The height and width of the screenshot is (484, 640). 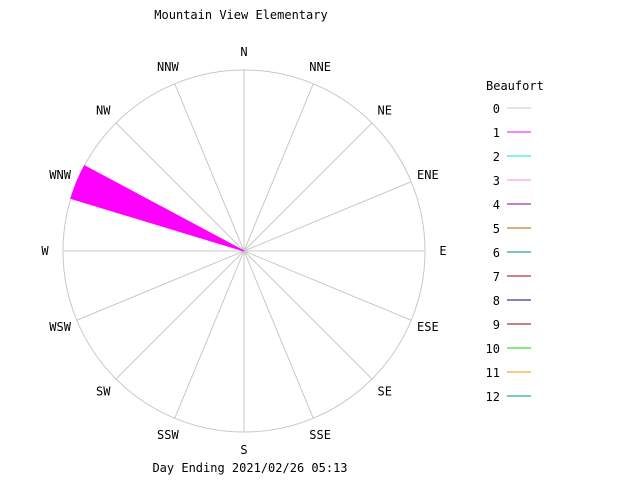 What do you see at coordinates (278, 334) in the screenshot?
I see `spoke-sse` at bounding box center [278, 334].